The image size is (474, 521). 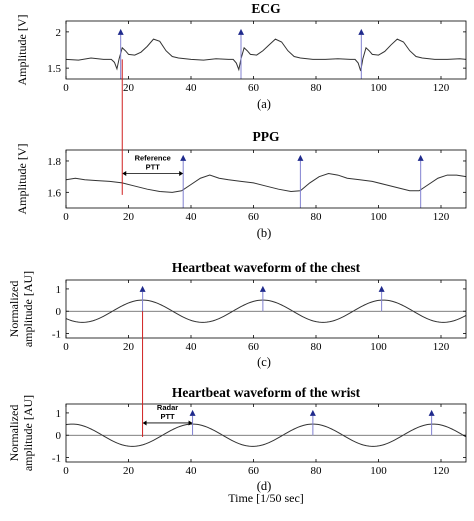 I want to click on ptt-label: Reference, so click(x=153, y=158).